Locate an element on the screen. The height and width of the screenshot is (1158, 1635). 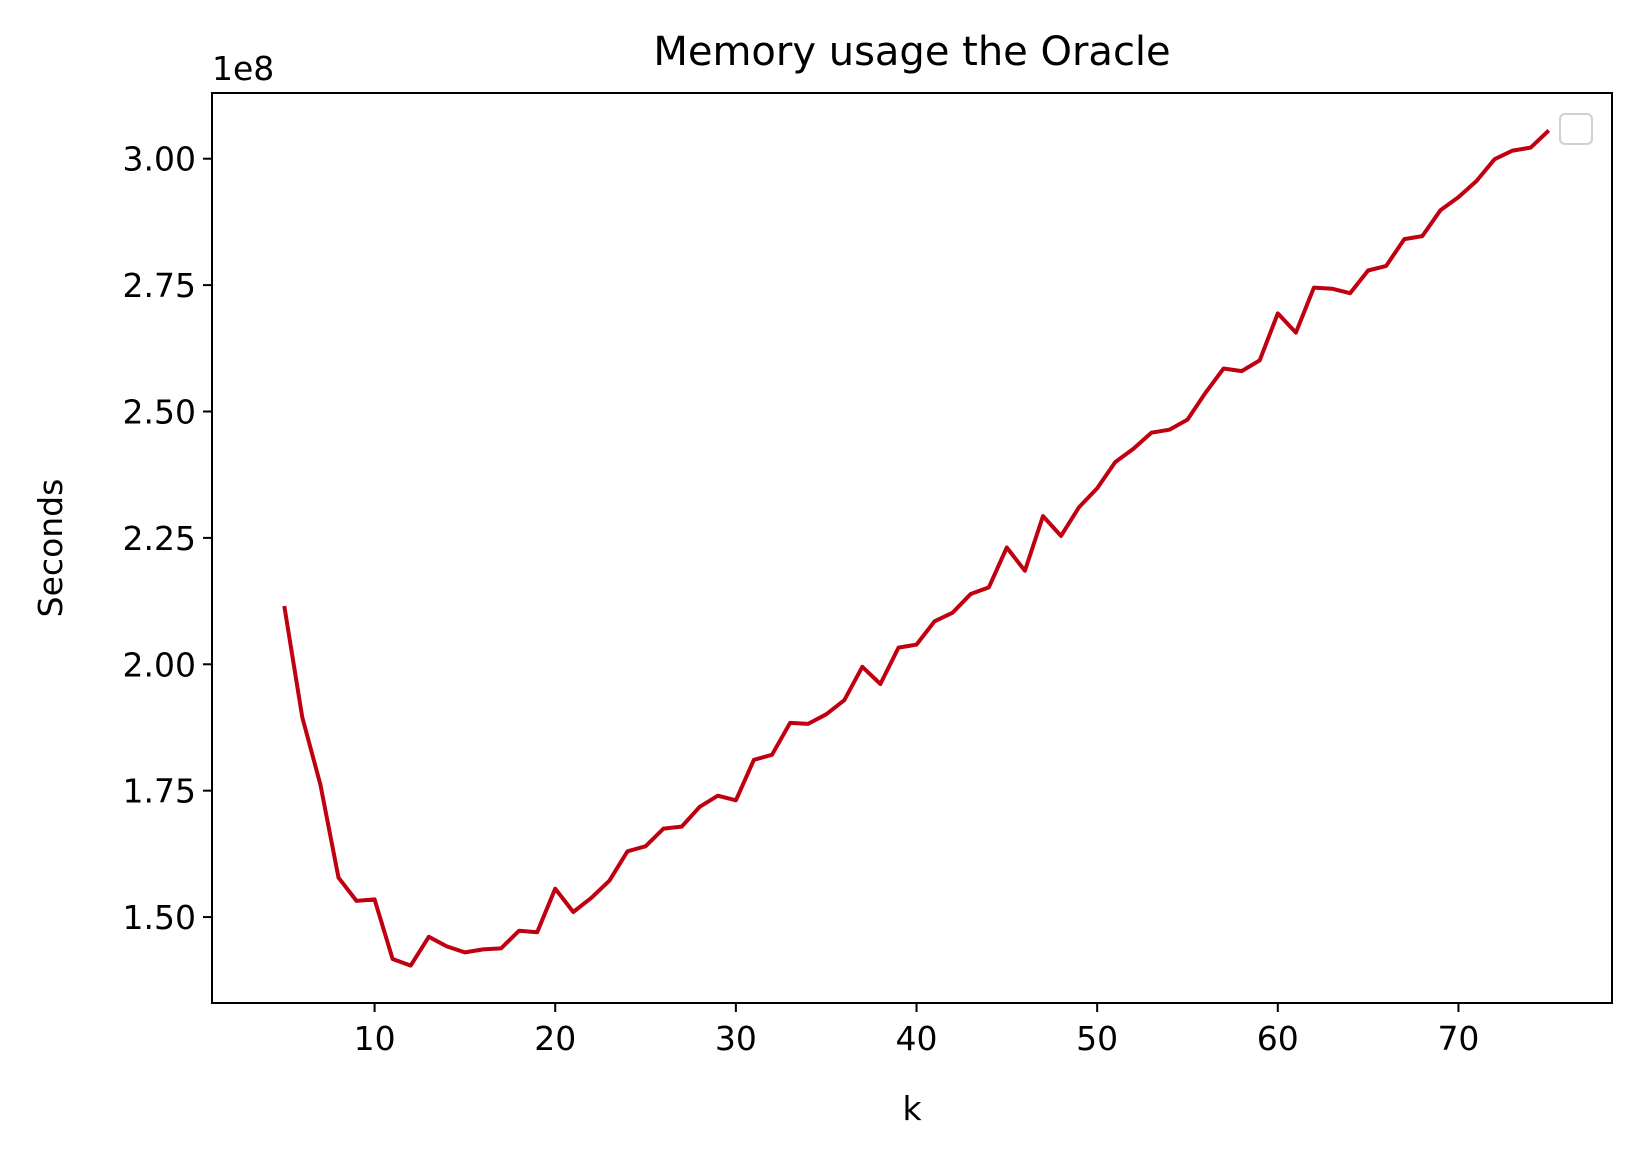
legend-box is located at coordinates (1576, 129).